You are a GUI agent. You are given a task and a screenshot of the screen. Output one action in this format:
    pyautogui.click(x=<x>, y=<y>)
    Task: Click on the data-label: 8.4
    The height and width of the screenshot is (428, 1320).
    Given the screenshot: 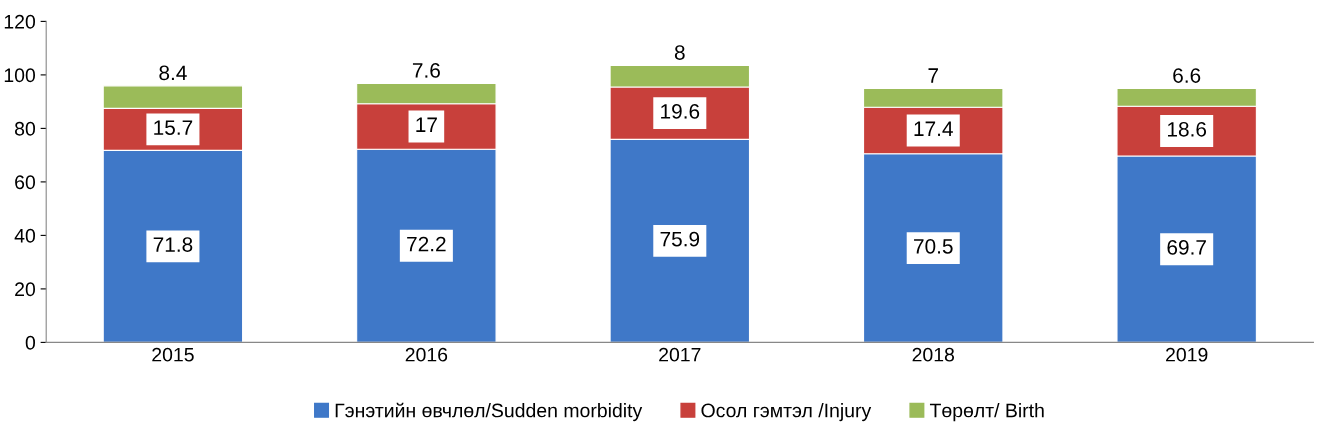 What is the action you would take?
    pyautogui.click(x=173, y=73)
    